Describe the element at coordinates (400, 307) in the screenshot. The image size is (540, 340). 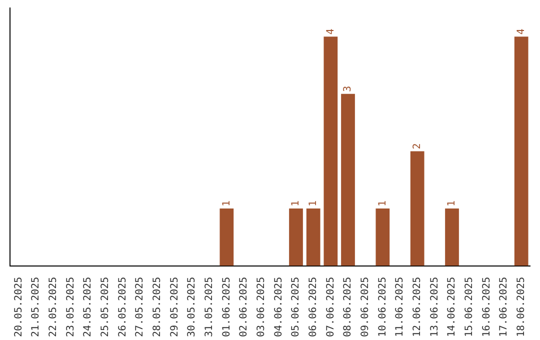
I see `x-tick-label: 11.06.2025` at that location.